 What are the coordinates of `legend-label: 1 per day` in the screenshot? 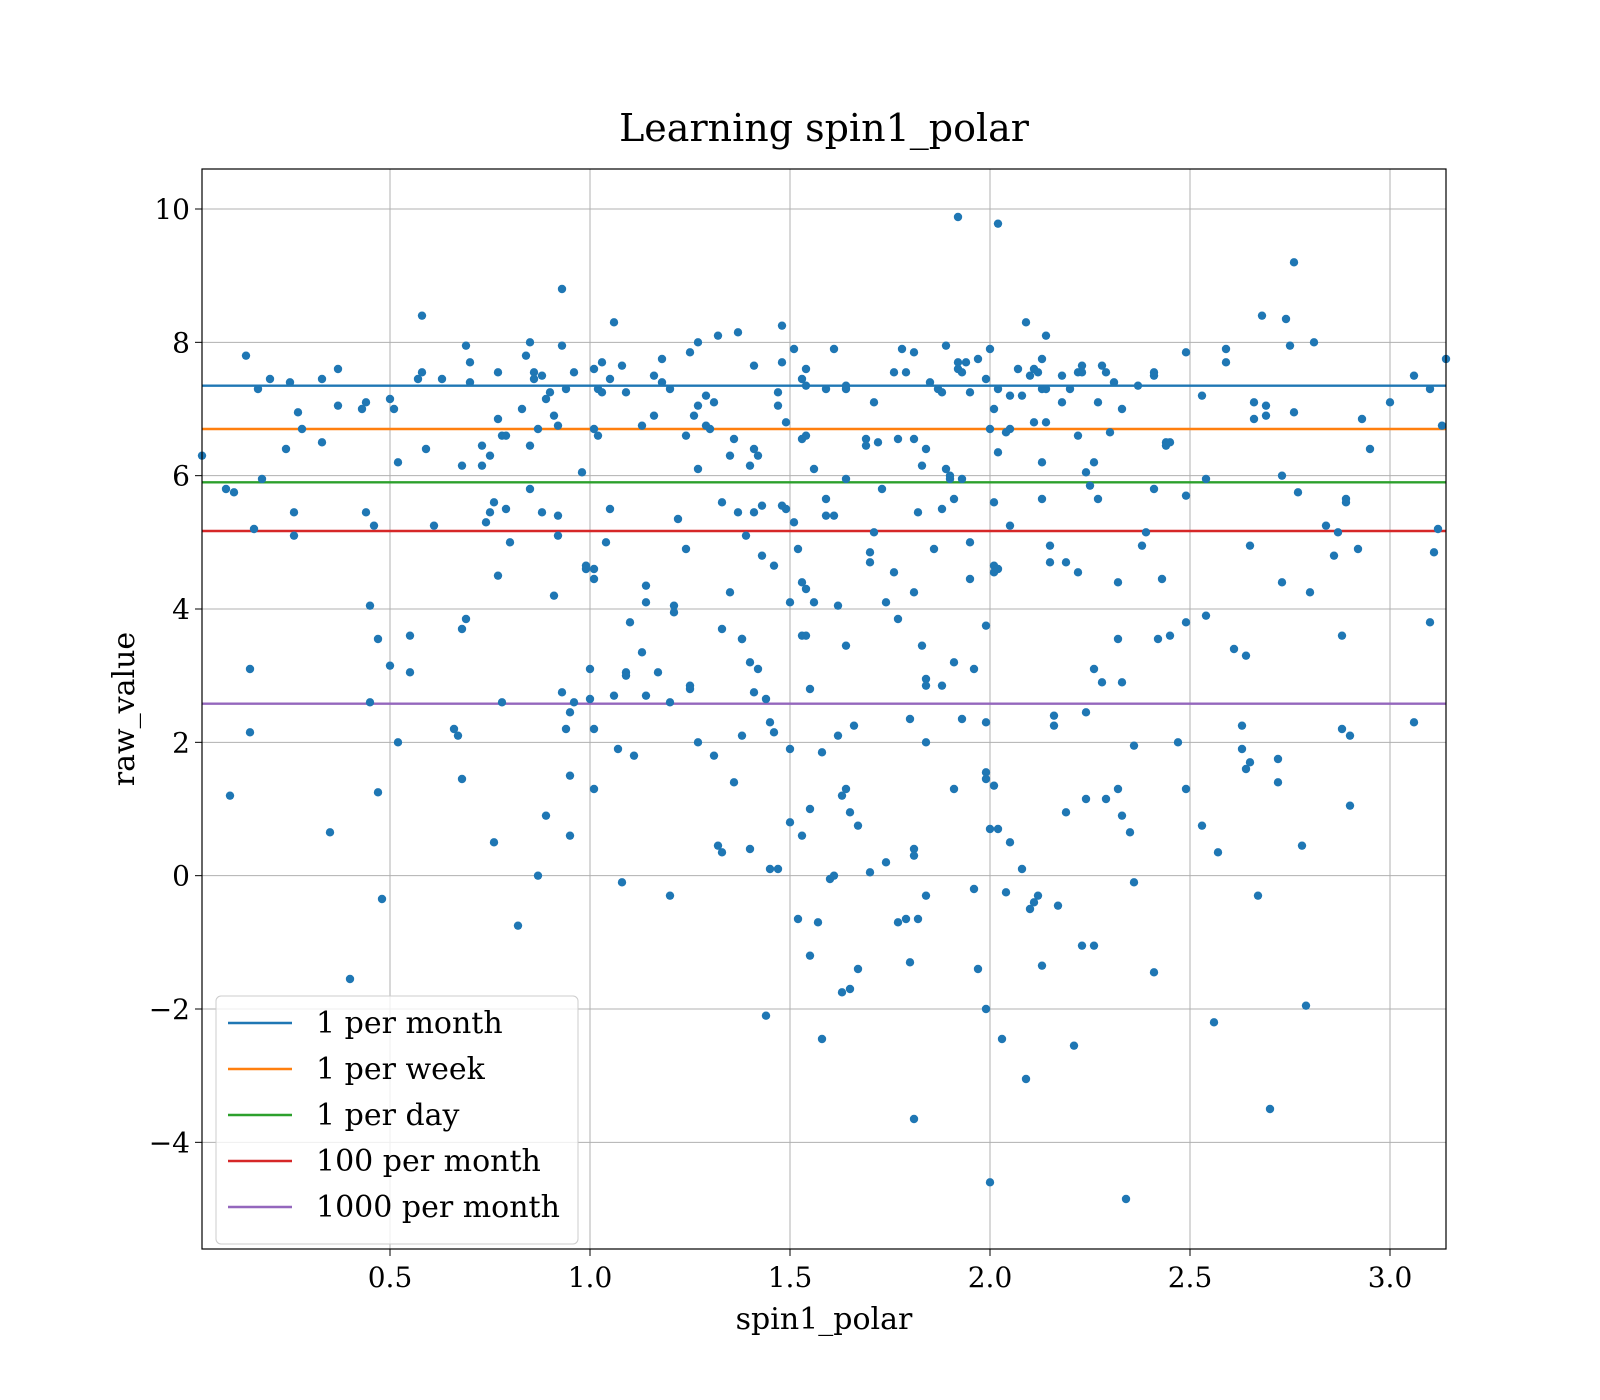 It's located at (388, 1115).